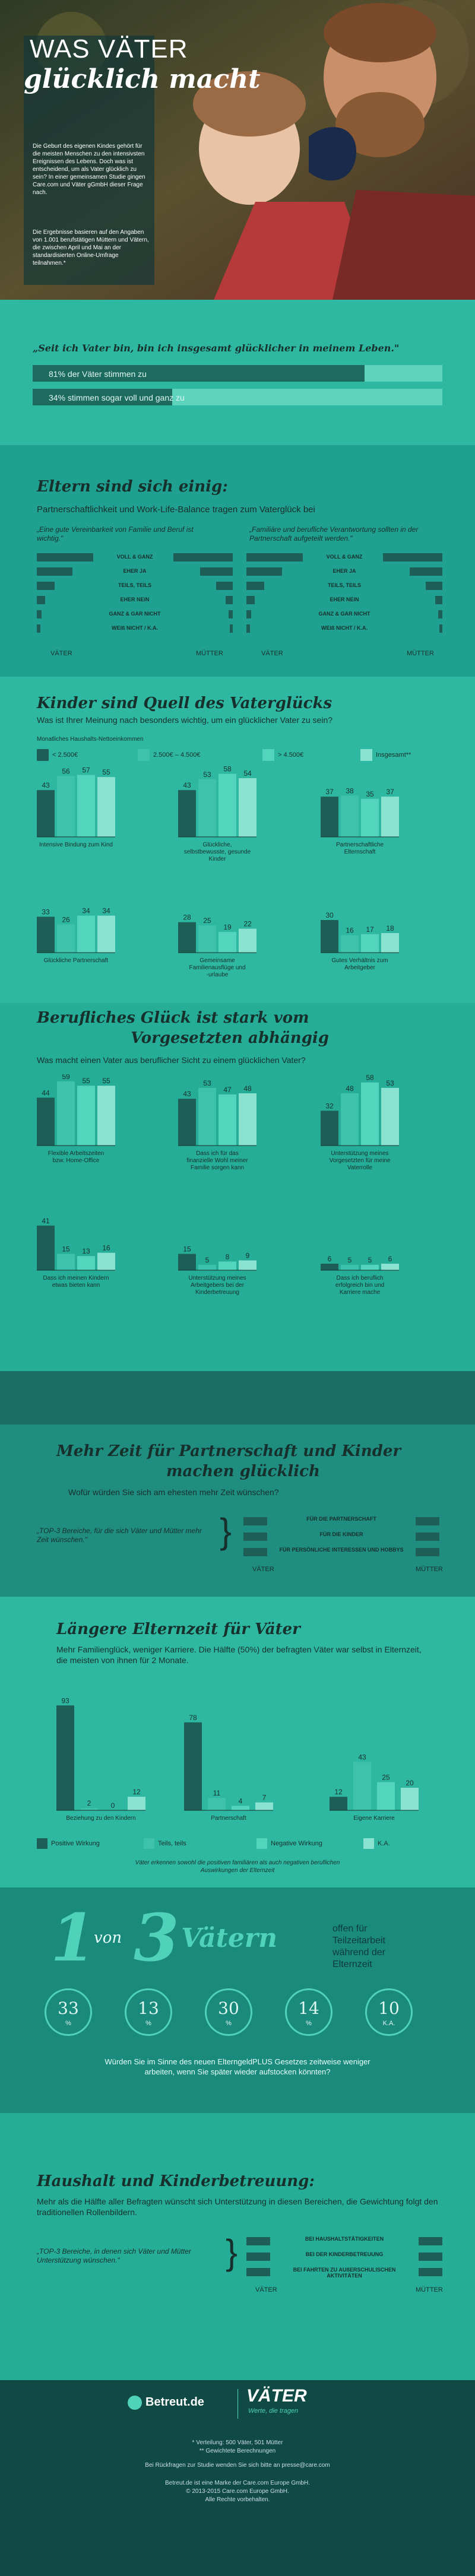 The width and height of the screenshot is (475, 2576). I want to click on category-label-2: Elternschaft, so click(360, 852).